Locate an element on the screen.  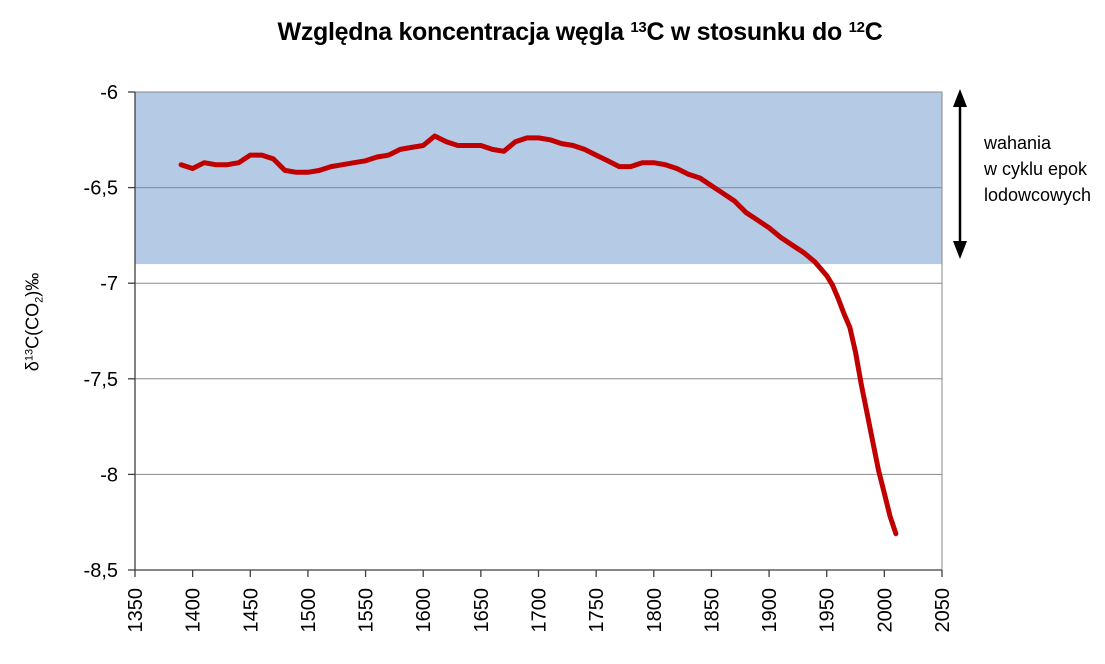
y-tick-label: -7 is located at coordinates (109, 284).